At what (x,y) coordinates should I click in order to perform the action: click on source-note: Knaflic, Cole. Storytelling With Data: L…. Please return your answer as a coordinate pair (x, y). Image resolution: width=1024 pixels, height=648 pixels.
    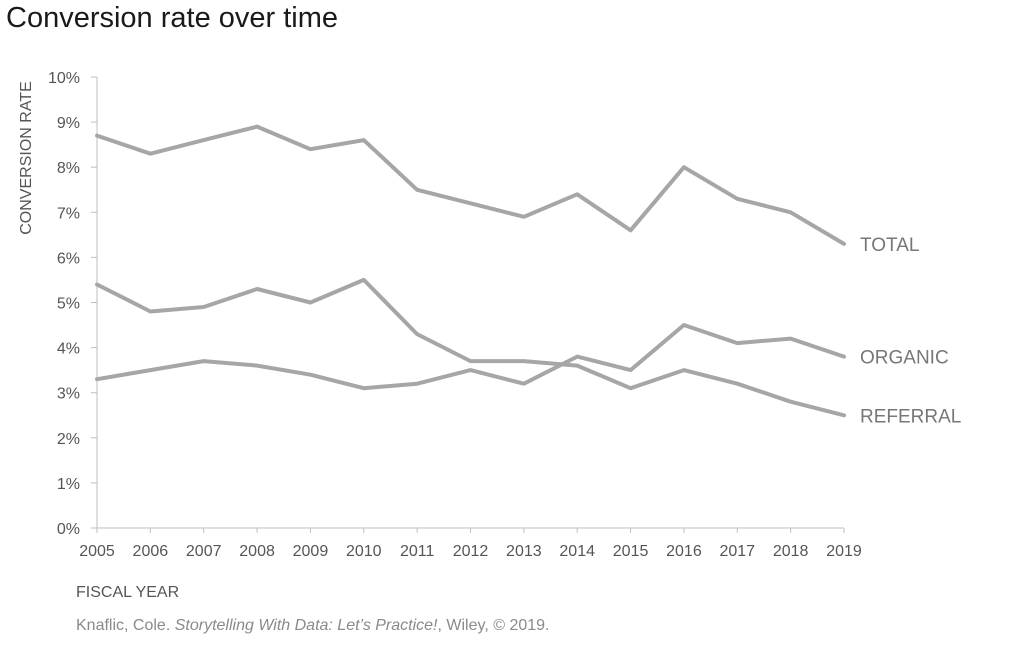
    Looking at the image, I should click on (312, 626).